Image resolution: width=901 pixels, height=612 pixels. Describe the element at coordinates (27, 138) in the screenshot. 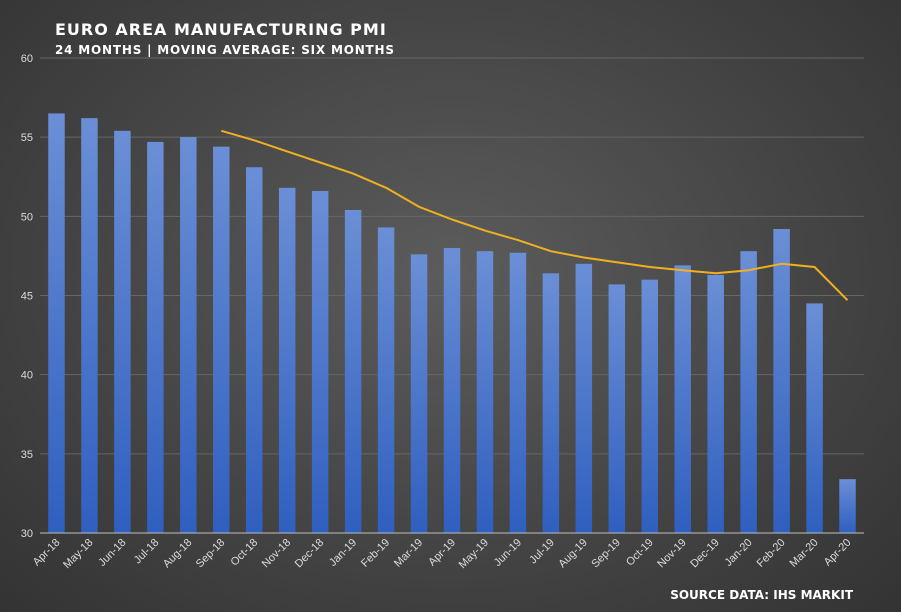

I see `y-tick-label: 55` at that location.